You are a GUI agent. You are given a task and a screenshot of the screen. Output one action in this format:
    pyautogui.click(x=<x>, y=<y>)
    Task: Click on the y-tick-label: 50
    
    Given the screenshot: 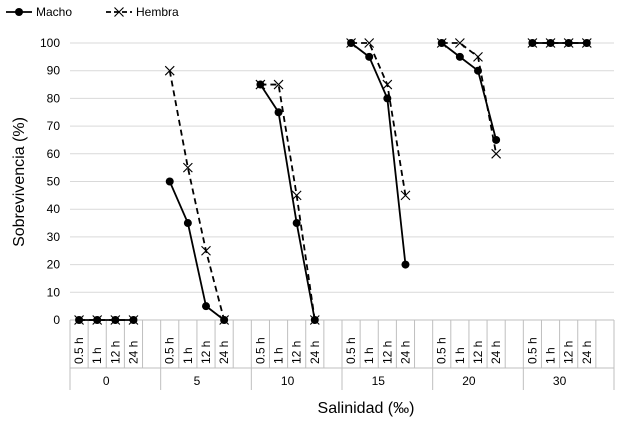 What is the action you would take?
    pyautogui.click(x=54, y=182)
    